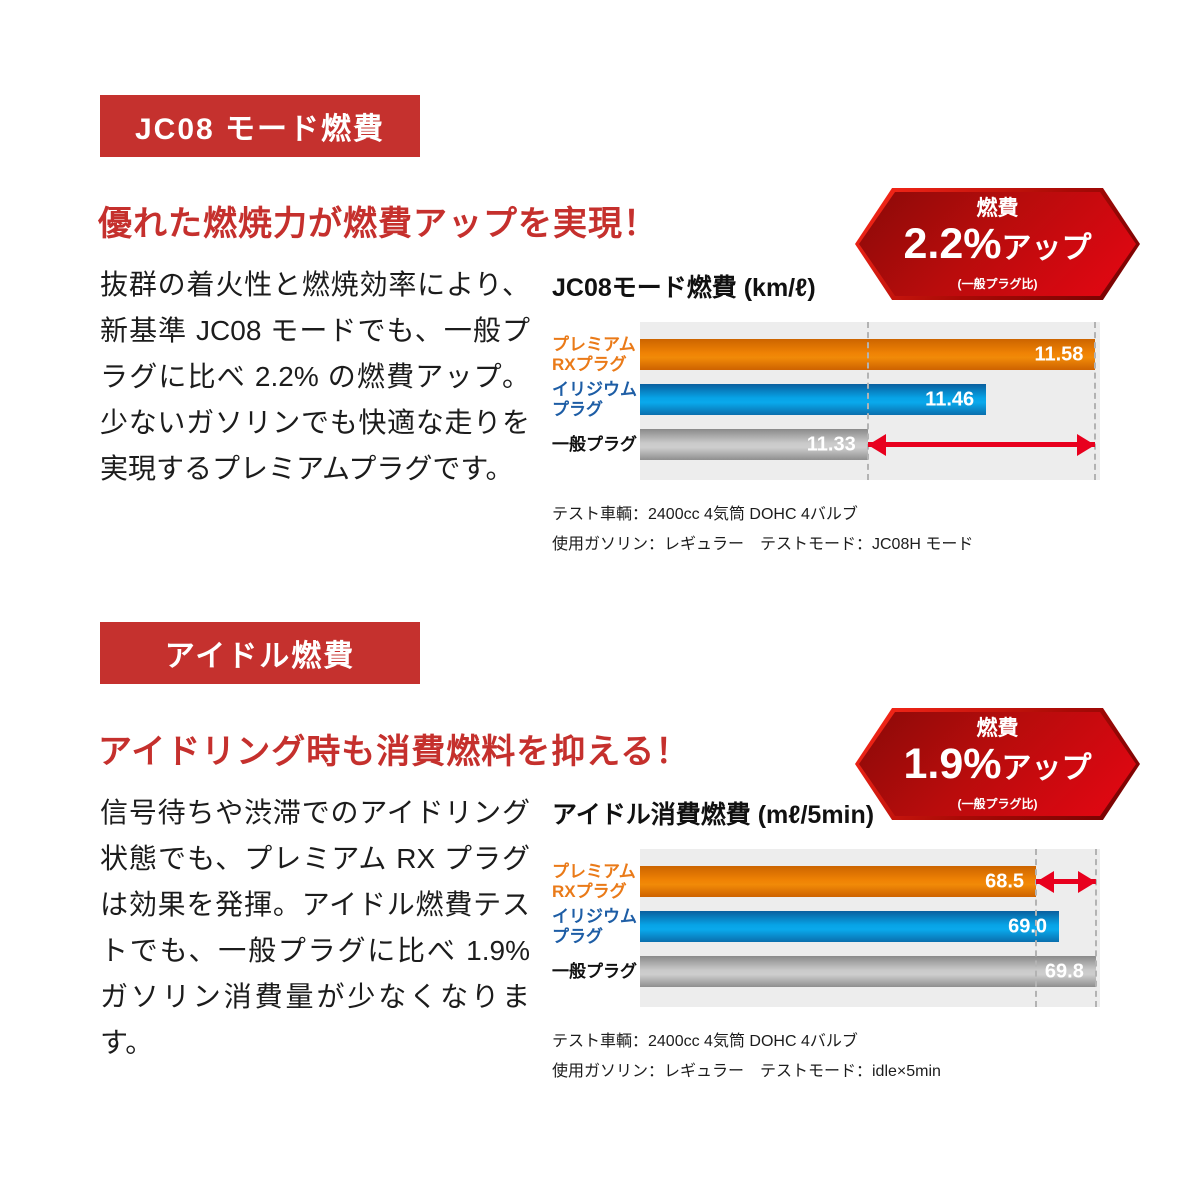 The height and width of the screenshot is (1200, 1200). What do you see at coordinates (260, 129) in the screenshot?
I see `section-badge-label: JC08 モード燃費` at bounding box center [260, 129].